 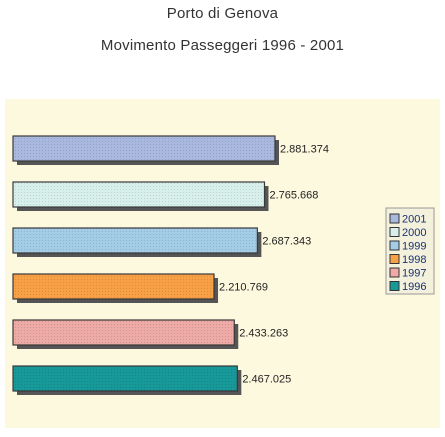 What do you see at coordinates (414, 260) in the screenshot?
I see `legend-label: 1998` at bounding box center [414, 260].